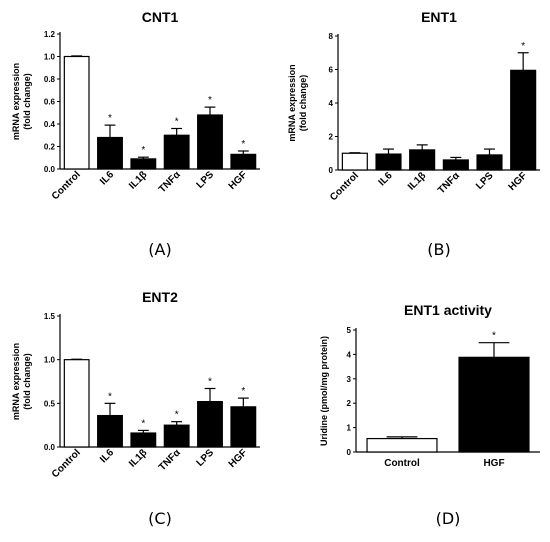 This screenshot has height=542, width=550. I want to click on panel-label: (D), so click(448, 518).